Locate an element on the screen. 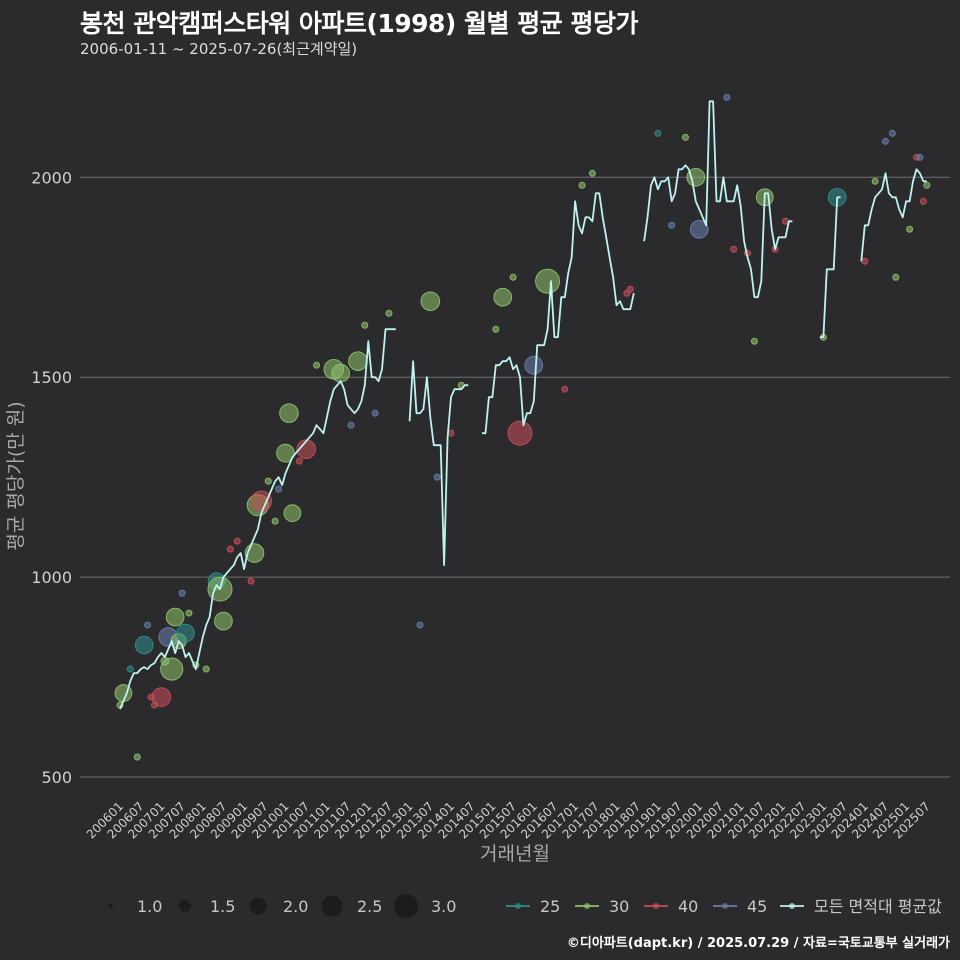 The width and height of the screenshot is (960, 960). y-axis-label: 평균 평당가(만 원) is located at coordinates (16, 475).